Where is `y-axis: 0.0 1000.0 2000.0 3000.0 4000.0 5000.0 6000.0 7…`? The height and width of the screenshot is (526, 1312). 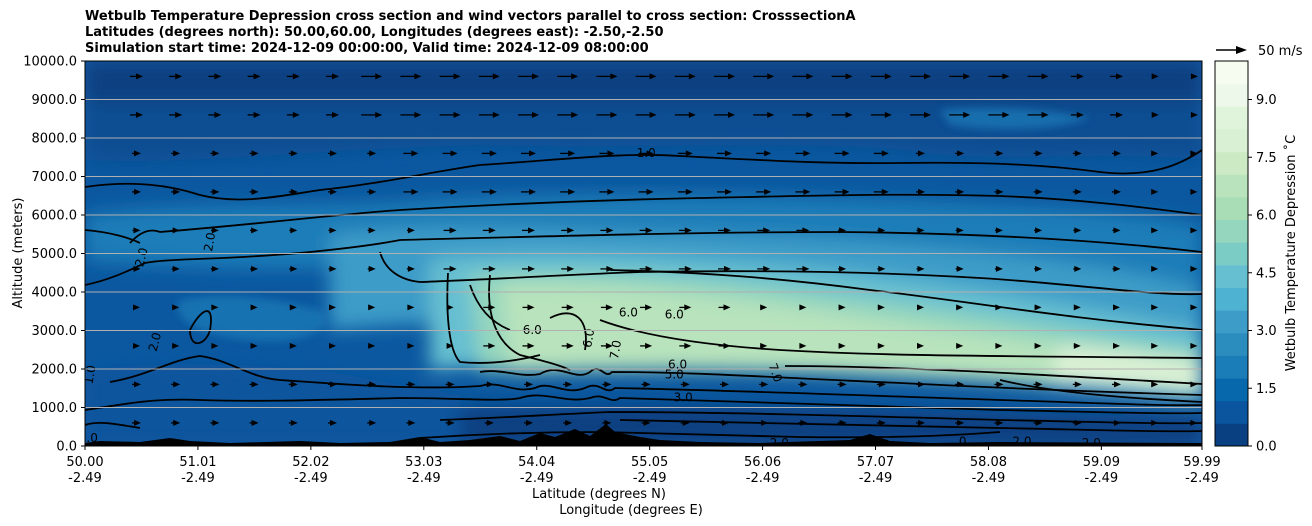
y-axis: 0.0 1000.0 2000.0 3000.0 4000.0 5000.0 6000.0 7… is located at coordinates (54, 255).